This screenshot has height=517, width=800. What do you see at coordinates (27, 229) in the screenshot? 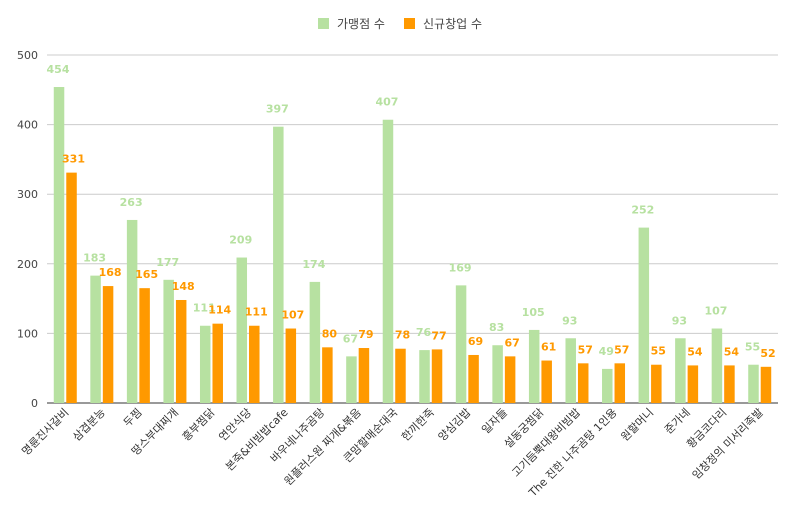
I see `y-axis: 0 100 200 300 400 500` at bounding box center [27, 229].